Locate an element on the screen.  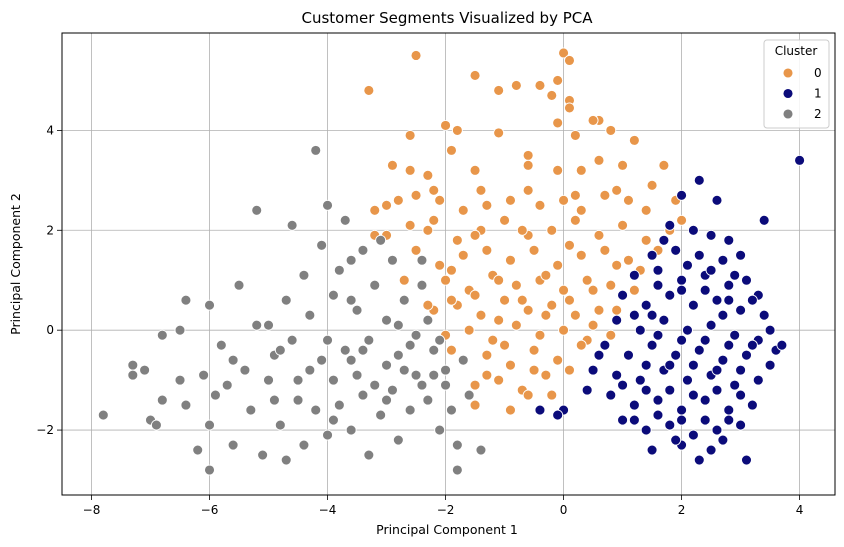
x-tick-label: −4 is located at coordinates (328, 510).